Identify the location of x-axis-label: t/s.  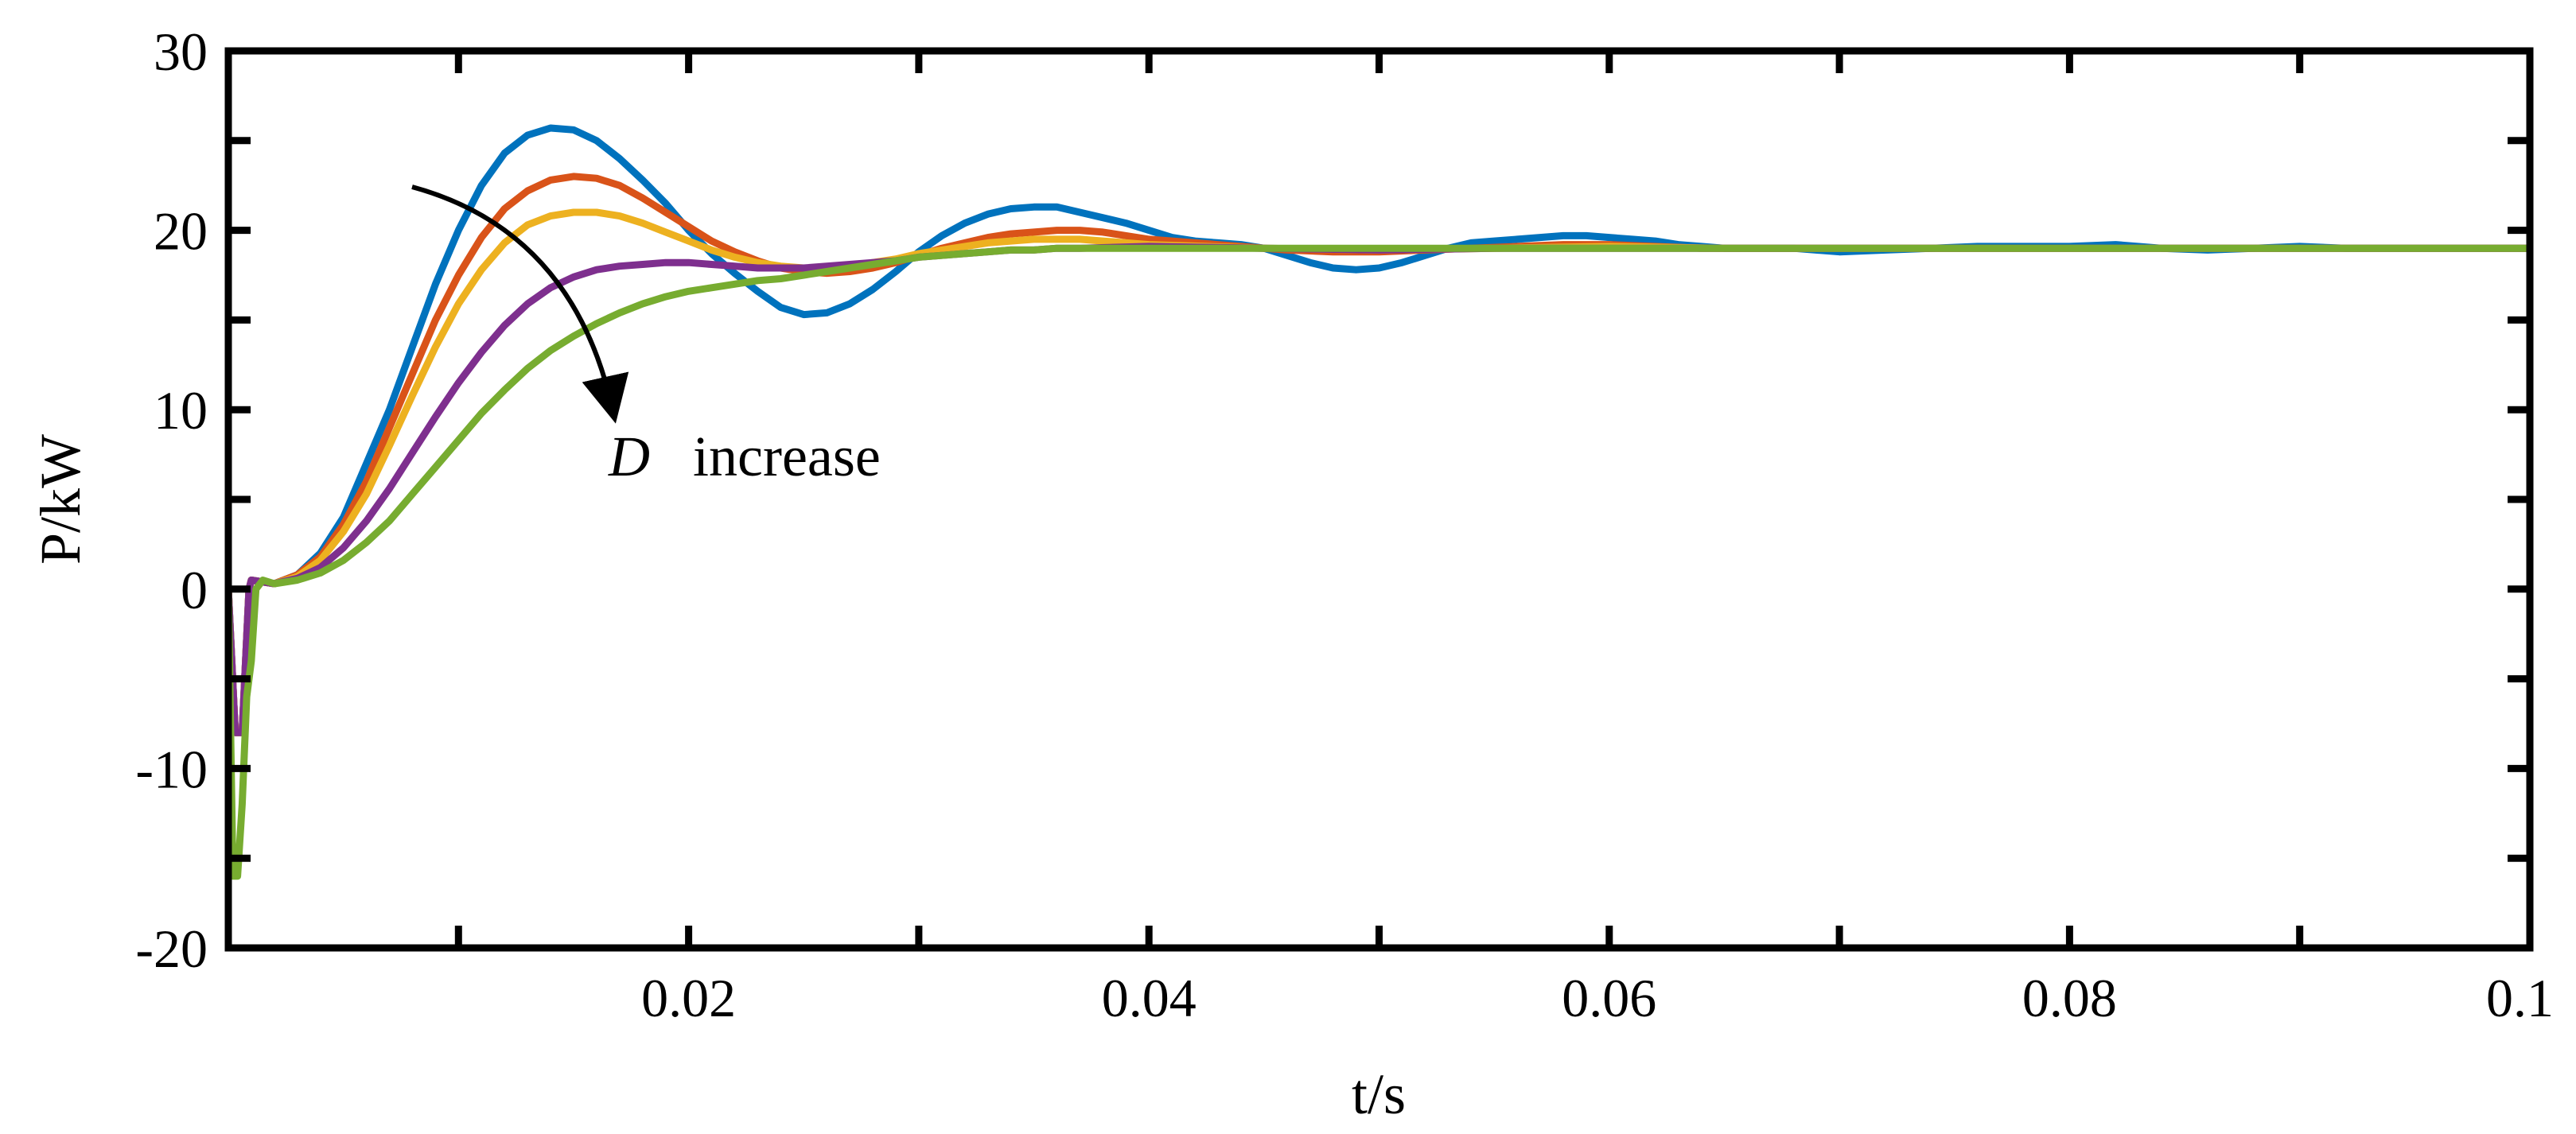
(1379, 1094).